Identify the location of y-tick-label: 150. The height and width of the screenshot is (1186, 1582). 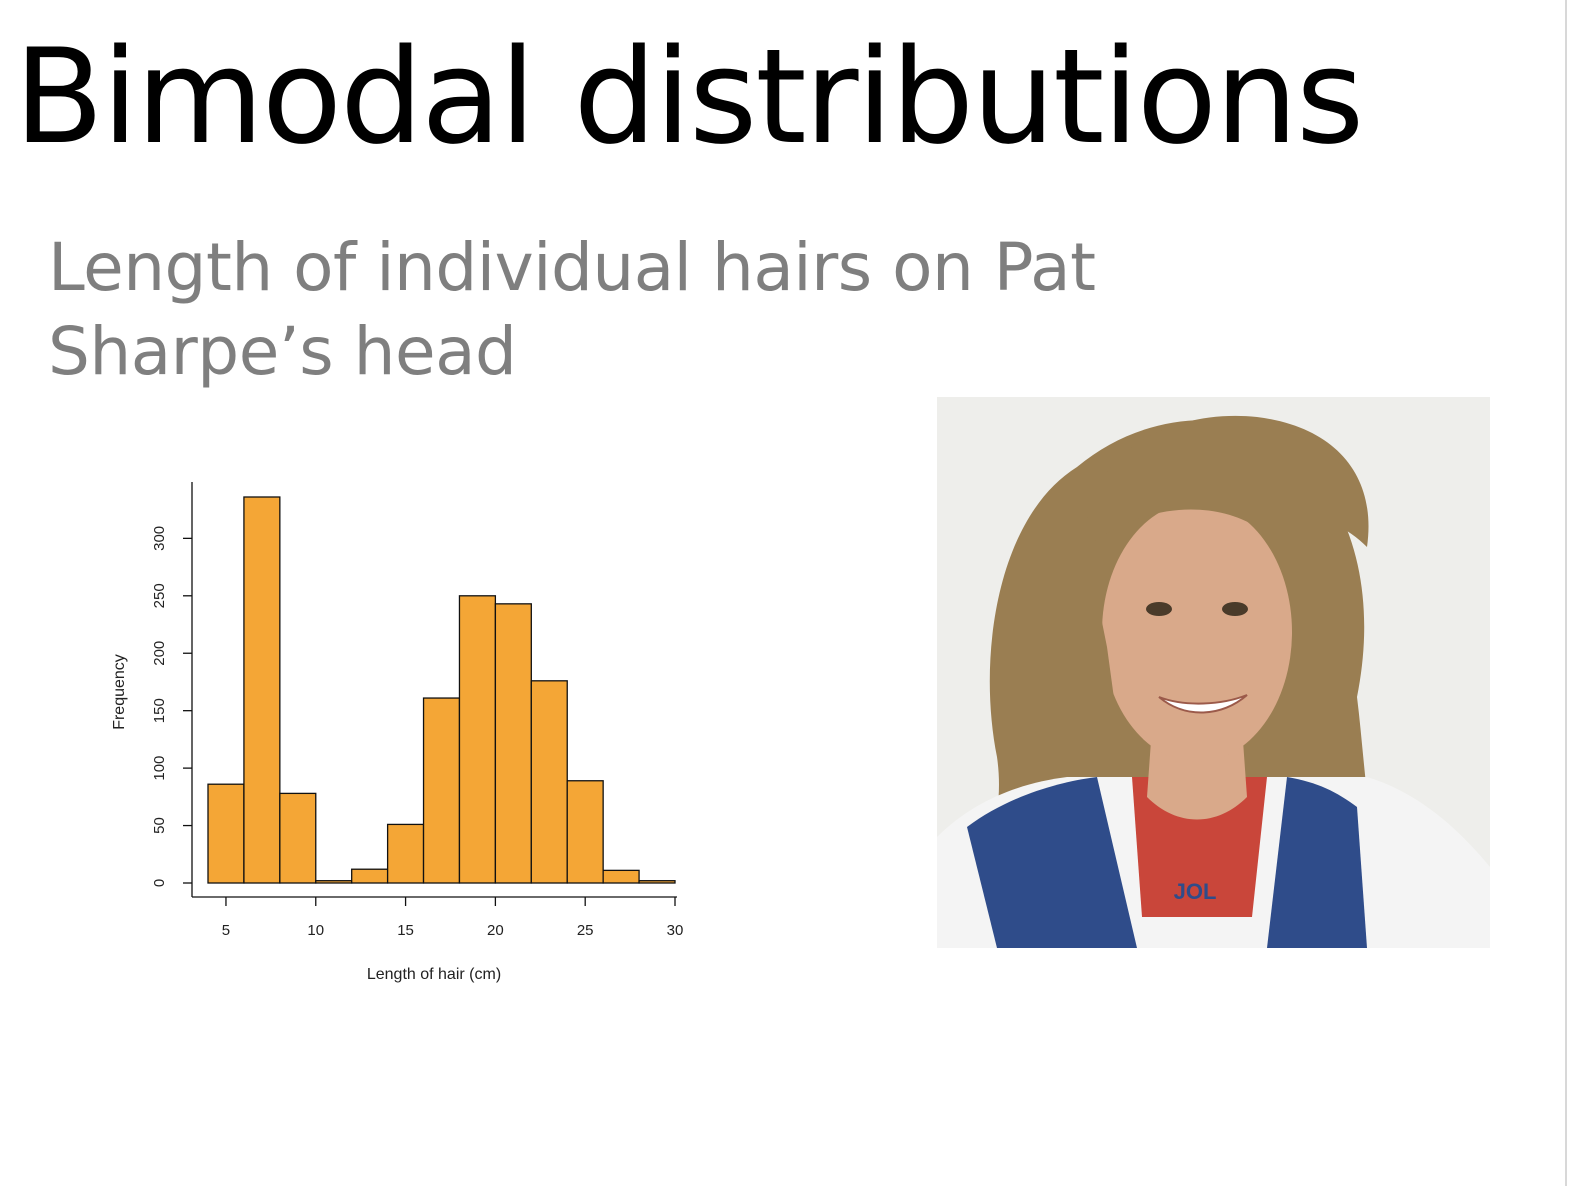
(159, 710).